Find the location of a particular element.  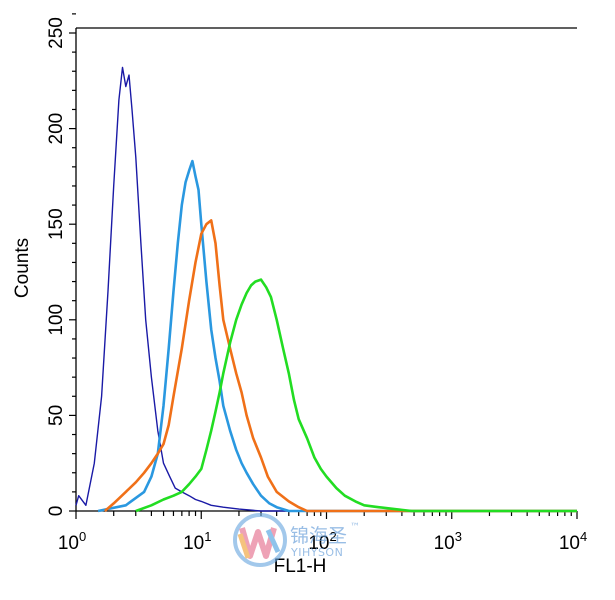

x-axis-title: FL1-H is located at coordinates (300, 566).